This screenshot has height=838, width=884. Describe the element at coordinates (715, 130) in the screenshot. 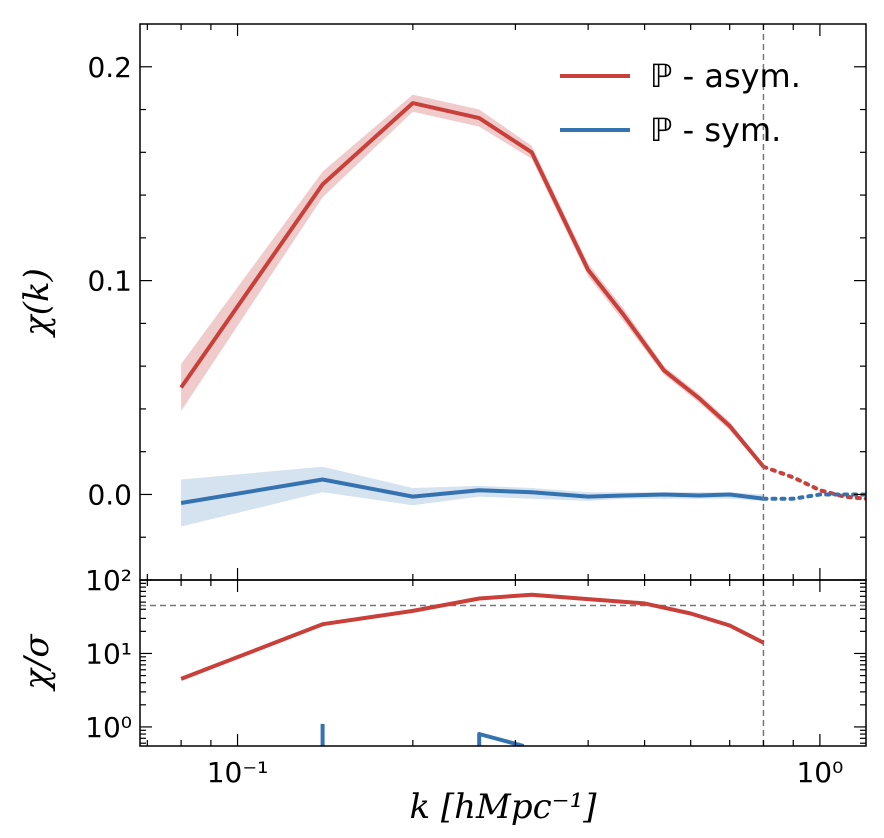

I see `legend-label-sym: ℙ - sym.` at that location.